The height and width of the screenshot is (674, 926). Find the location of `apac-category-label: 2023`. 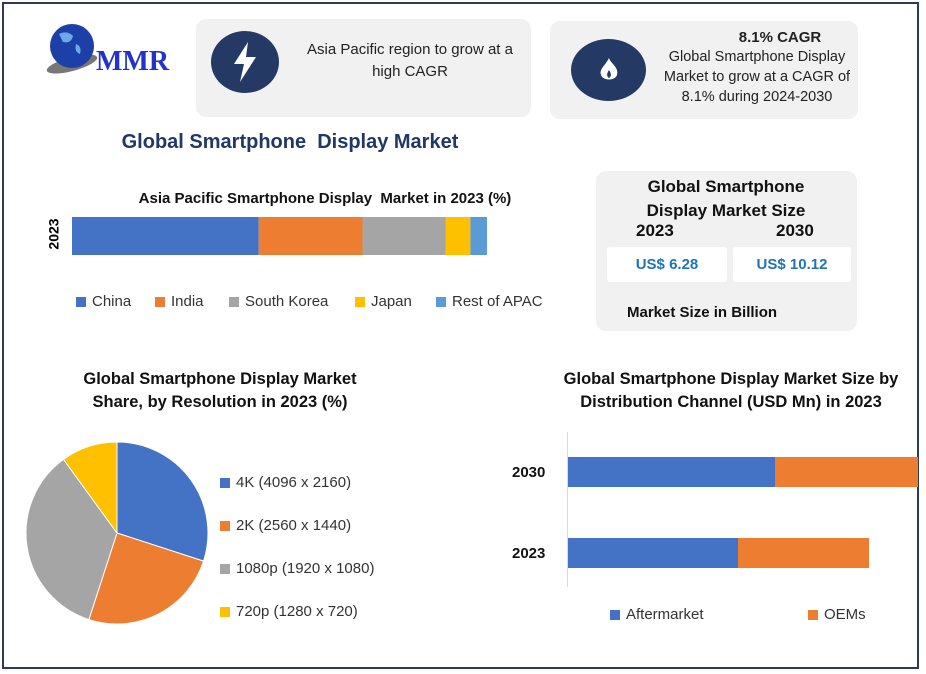

apac-category-label: 2023 is located at coordinates (53, 234).